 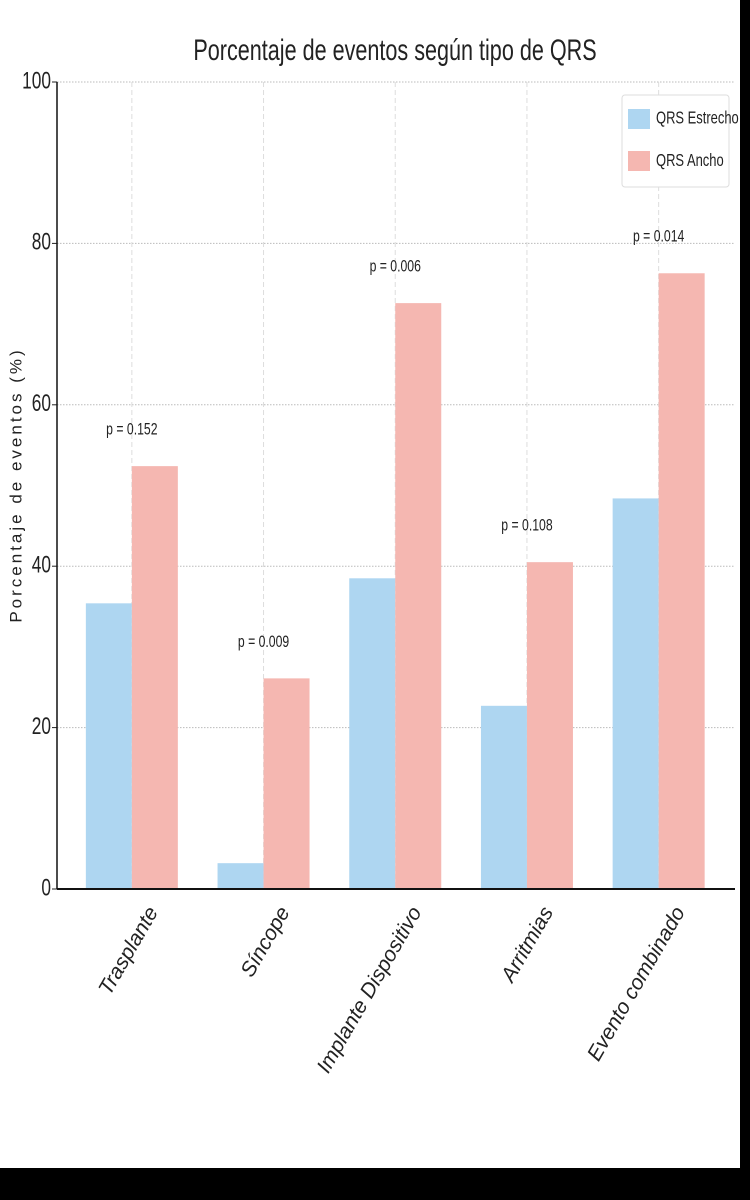 I want to click on y-tick-label: 60, so click(x=41, y=403).